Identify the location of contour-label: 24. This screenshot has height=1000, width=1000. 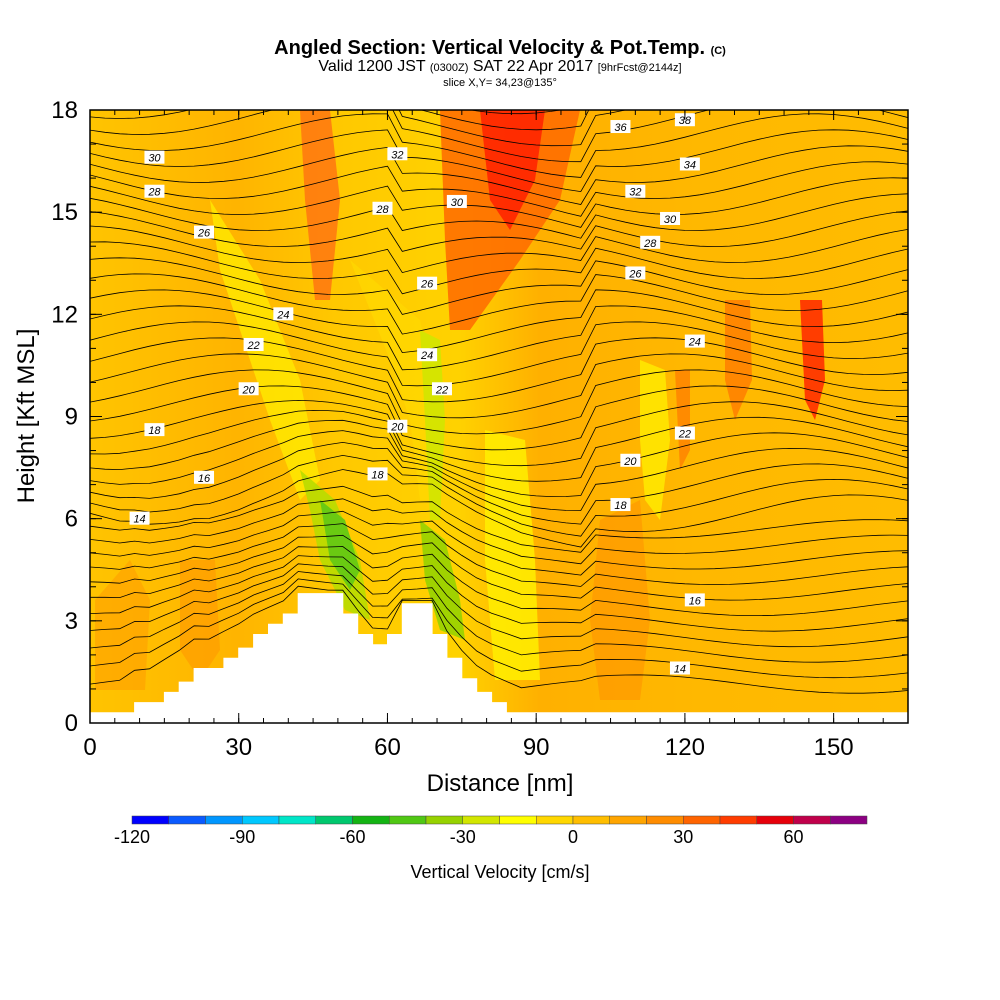
(694, 341).